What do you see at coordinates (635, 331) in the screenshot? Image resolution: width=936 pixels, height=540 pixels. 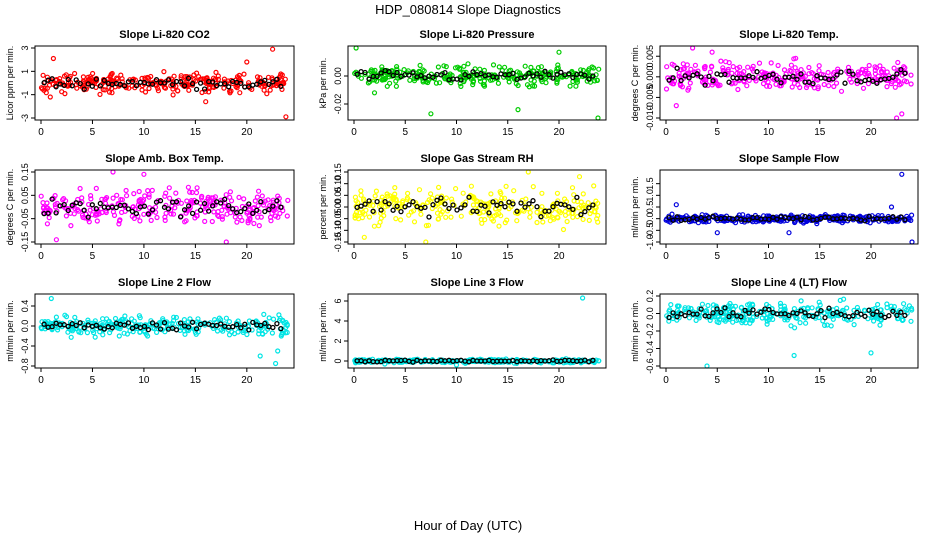 I see `y-axis-label: ml/min per min.` at bounding box center [635, 331].